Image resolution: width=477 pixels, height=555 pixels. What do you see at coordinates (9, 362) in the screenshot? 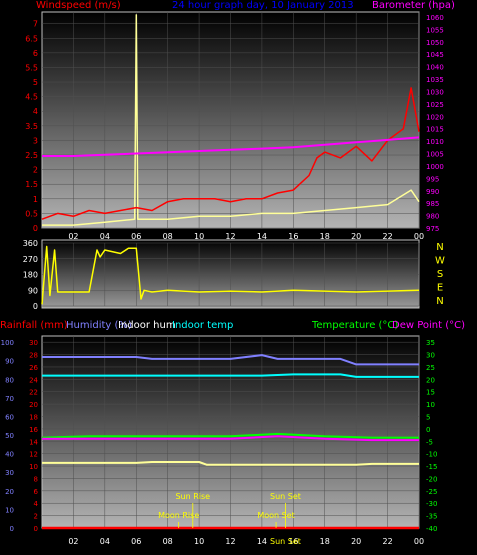
I see `humidity-tick-label: 90` at bounding box center [9, 362].